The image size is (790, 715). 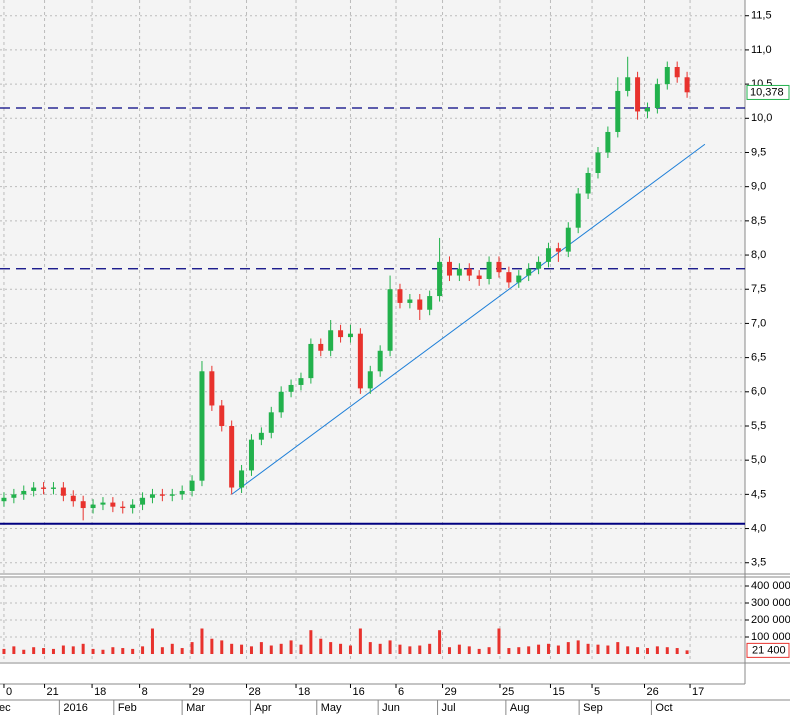 I want to click on x-tick-label: 0, so click(x=9, y=692).